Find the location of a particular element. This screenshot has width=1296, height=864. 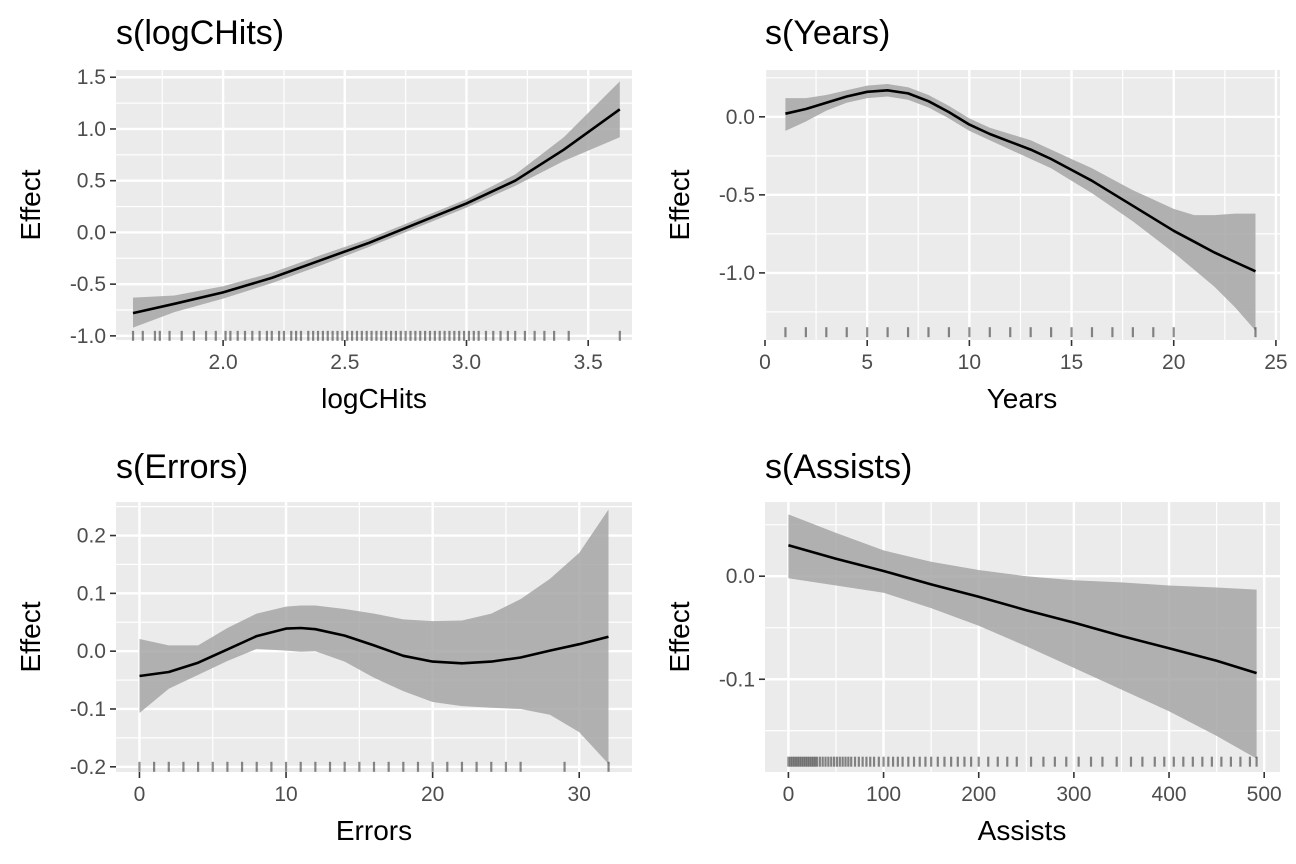

y-tick-label: 1.5 is located at coordinates (91, 77).